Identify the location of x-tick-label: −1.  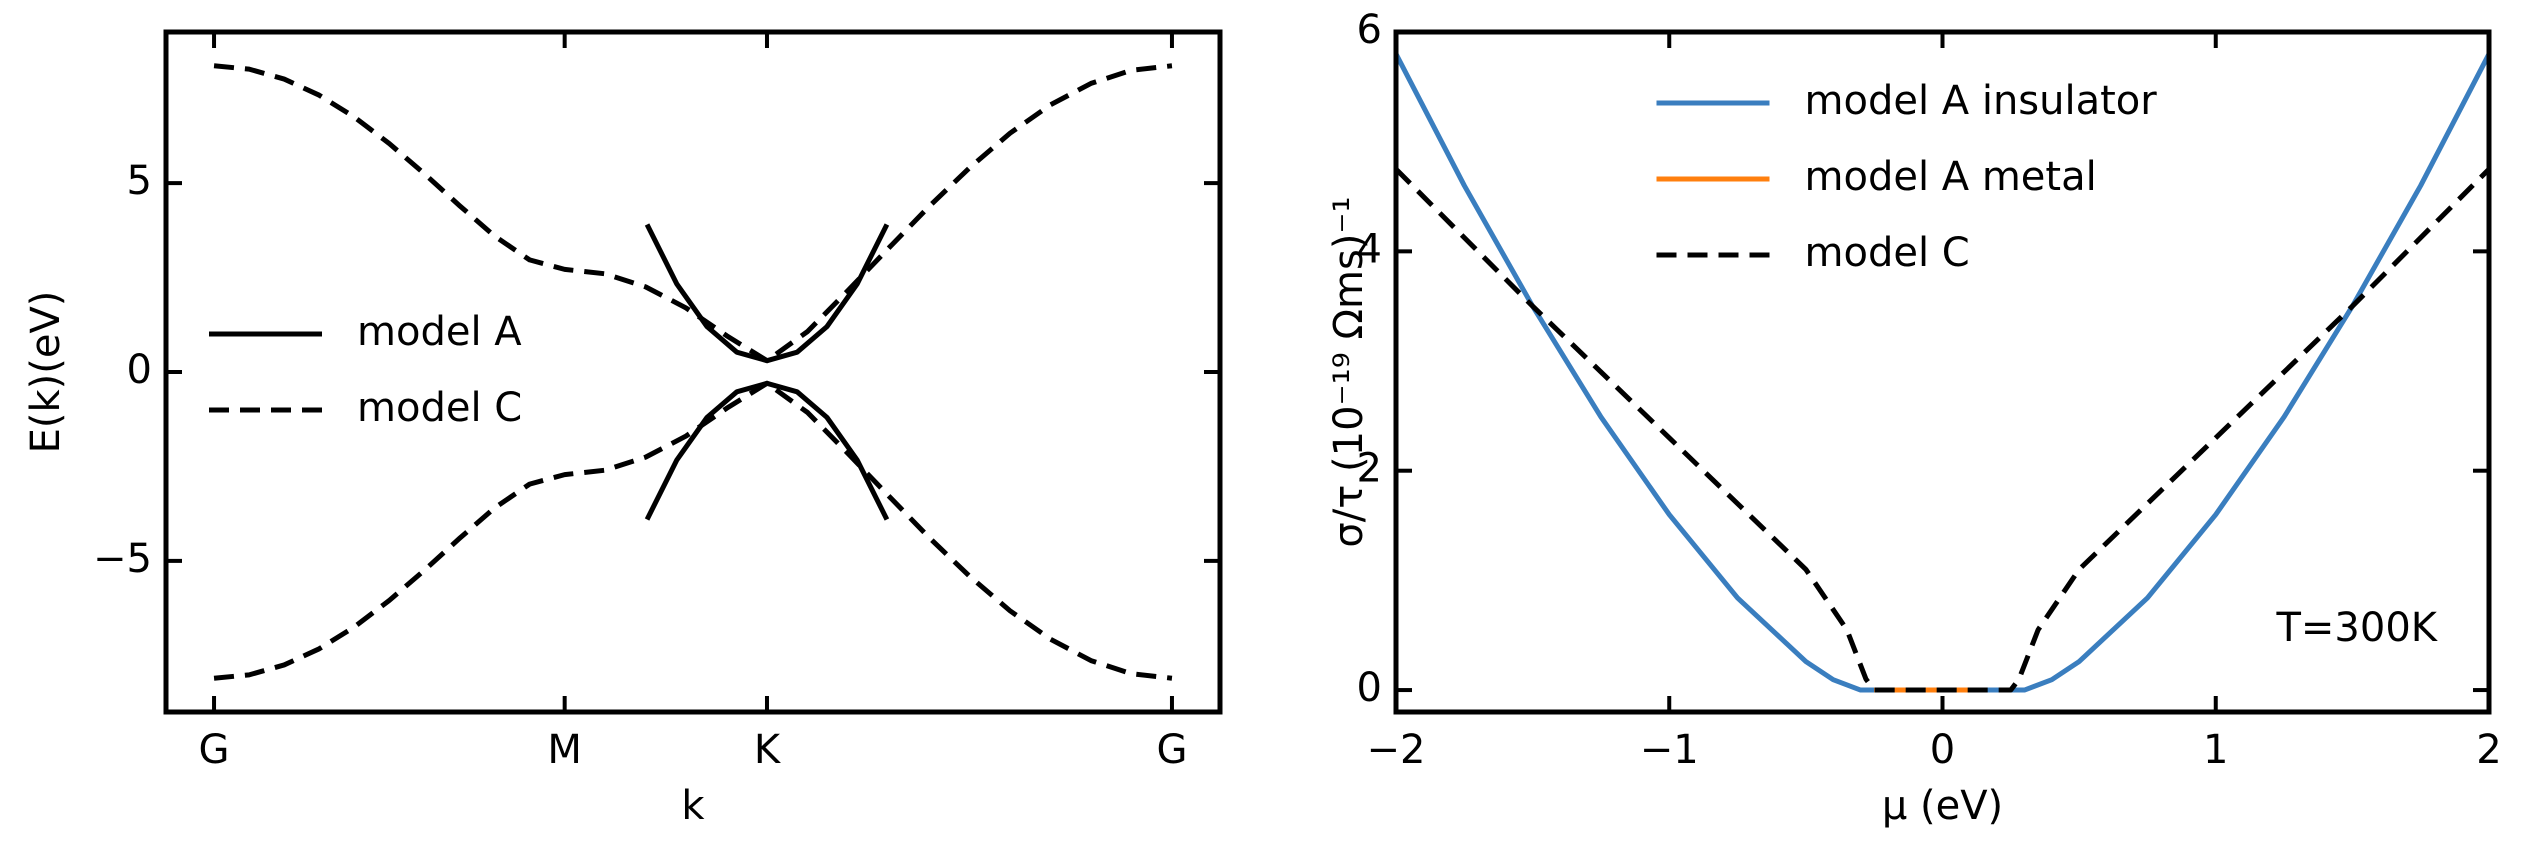
(1669, 750).